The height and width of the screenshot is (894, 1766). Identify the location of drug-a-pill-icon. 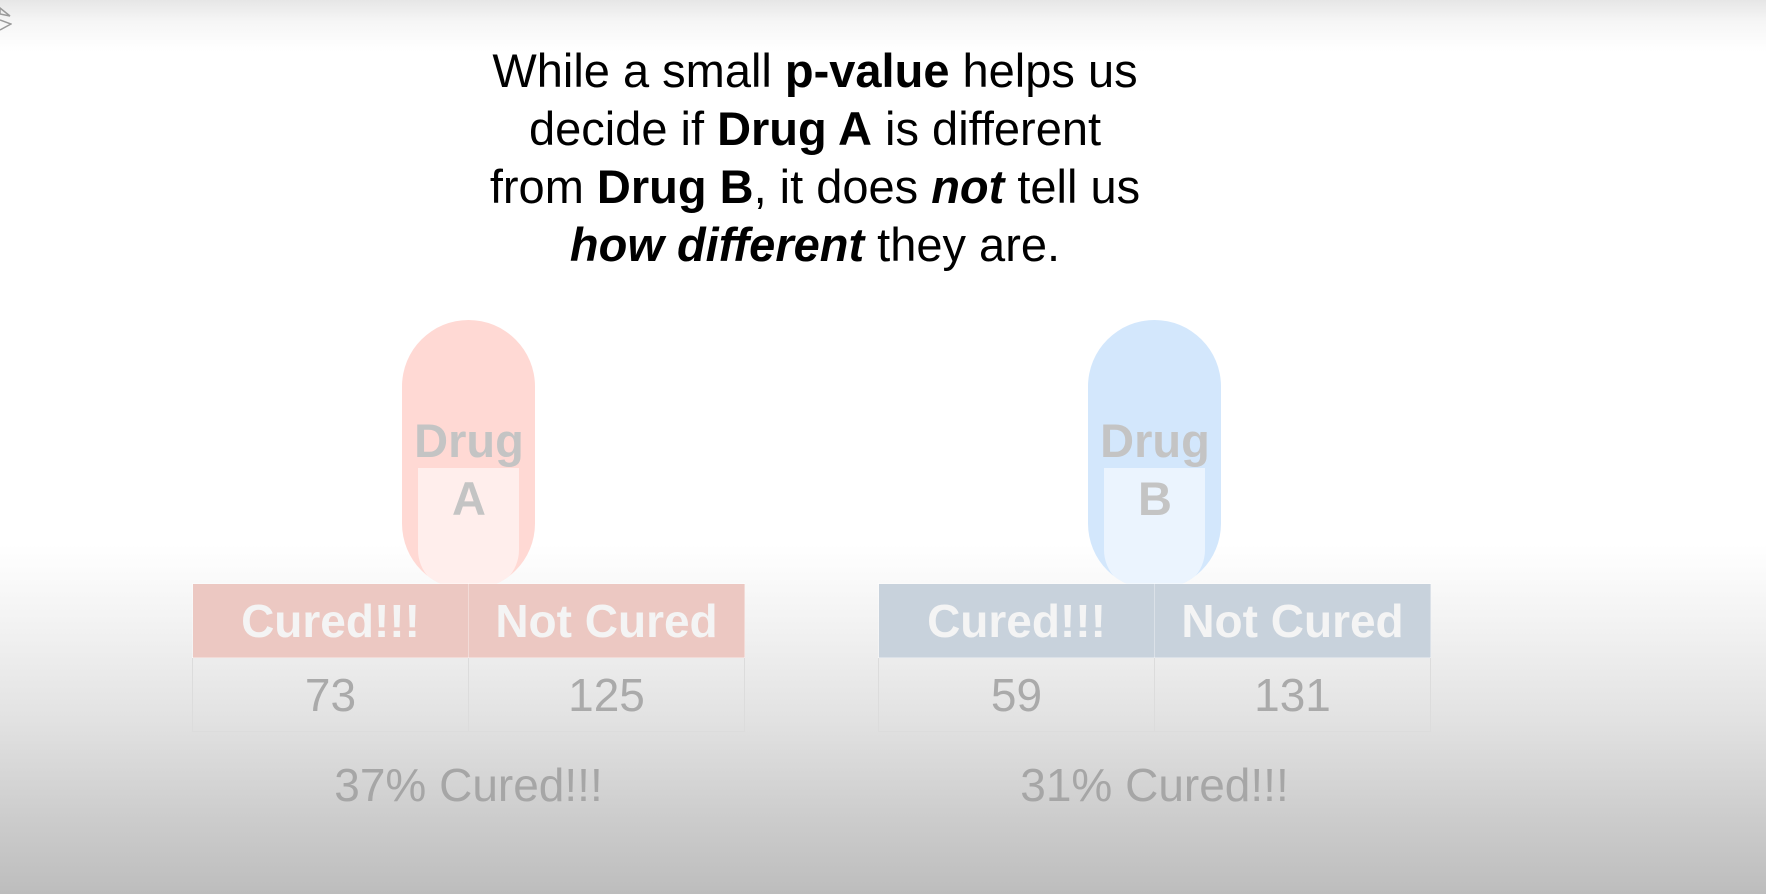
(468, 455).